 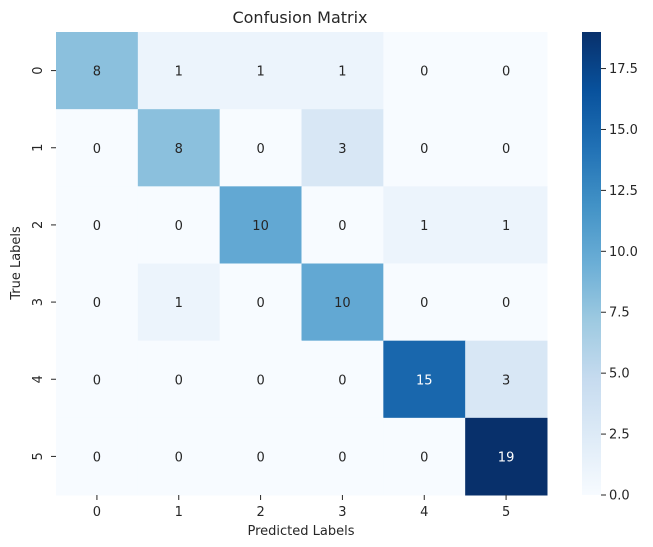 I want to click on colorbar, so click(x=591, y=263).